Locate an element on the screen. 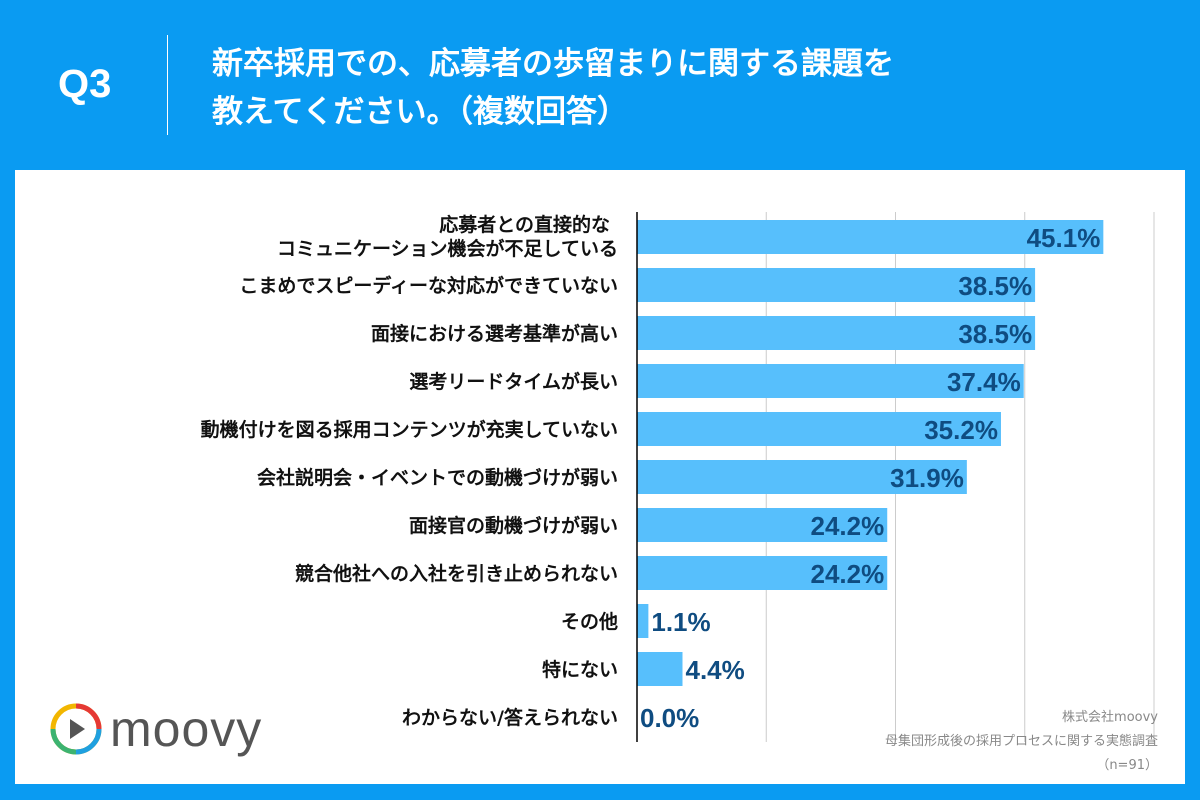  play-circle-icon is located at coordinates (76, 729).